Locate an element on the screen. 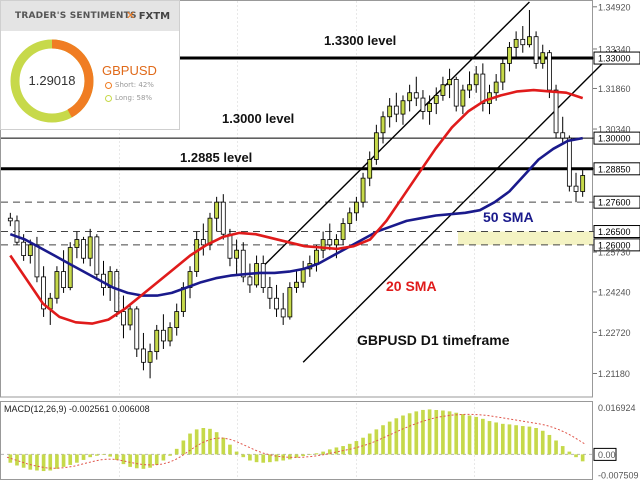 The height and width of the screenshot is (480, 640). sma50-label: 50 SMA is located at coordinates (508, 217).